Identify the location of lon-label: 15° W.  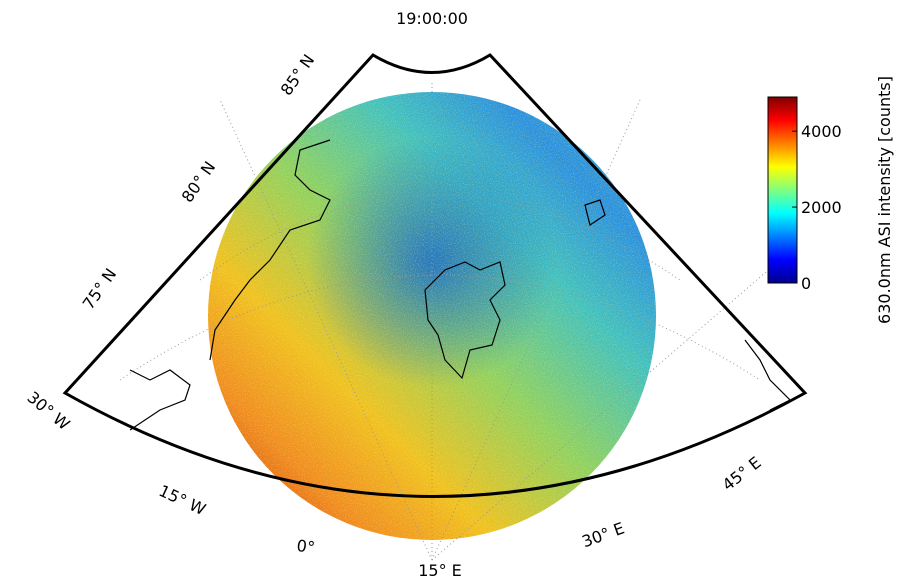
(182, 500).